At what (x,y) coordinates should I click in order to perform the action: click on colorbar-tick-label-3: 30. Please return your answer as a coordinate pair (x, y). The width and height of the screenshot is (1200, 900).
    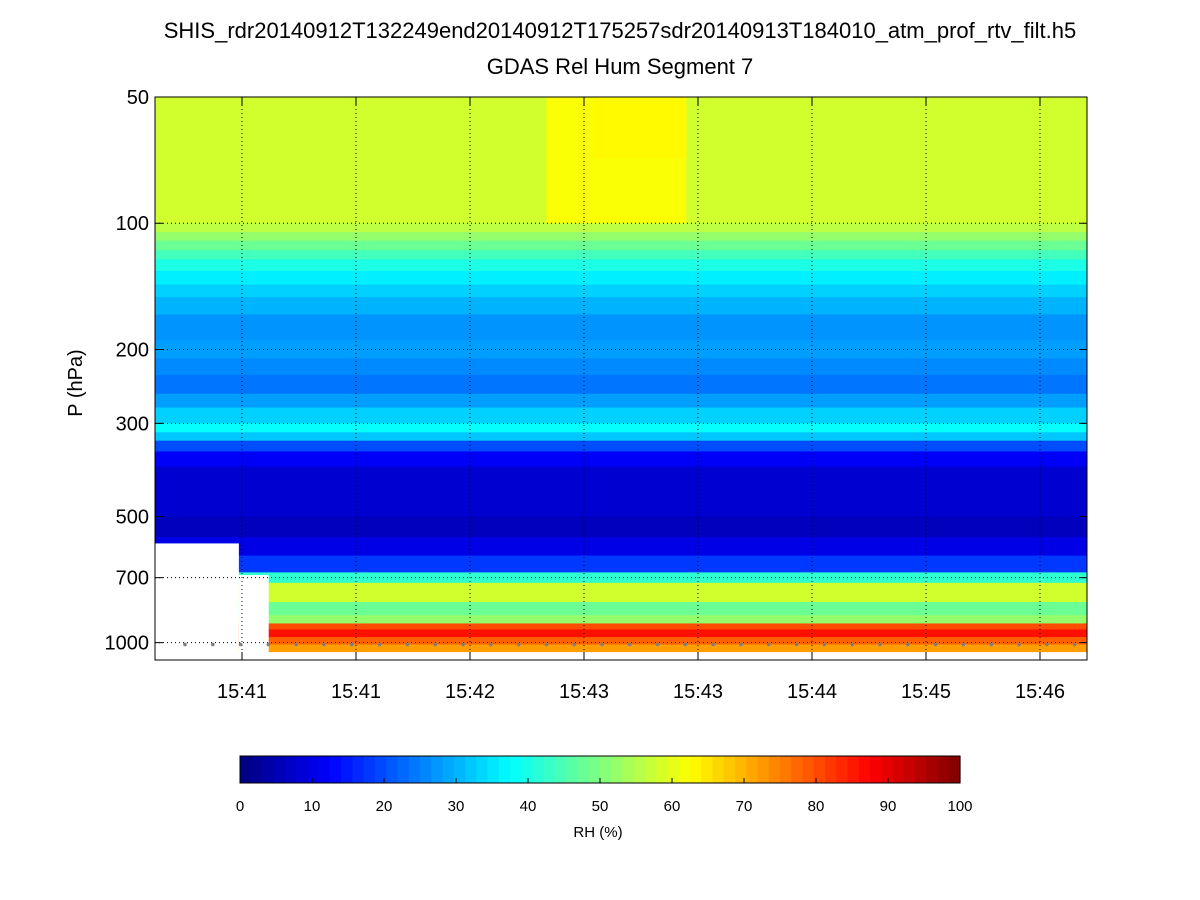
    Looking at the image, I should click on (456, 806).